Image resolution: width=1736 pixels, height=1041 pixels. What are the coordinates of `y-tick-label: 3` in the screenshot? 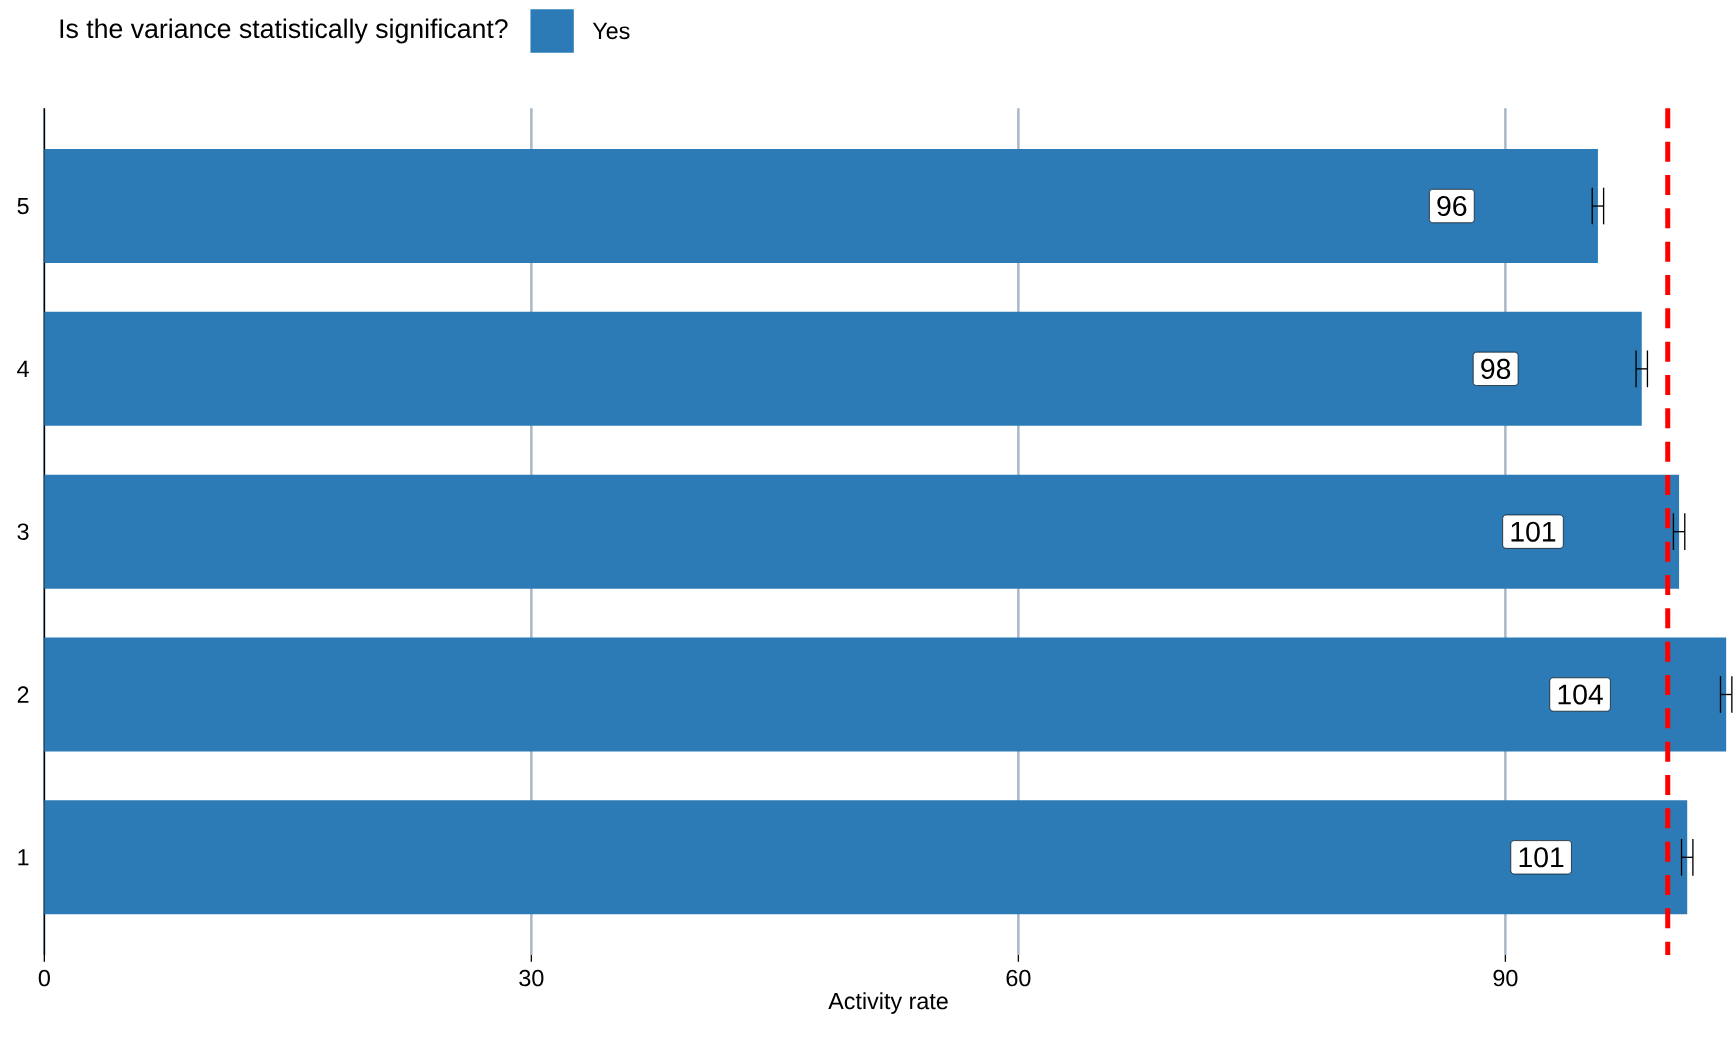 It's located at (23, 531).